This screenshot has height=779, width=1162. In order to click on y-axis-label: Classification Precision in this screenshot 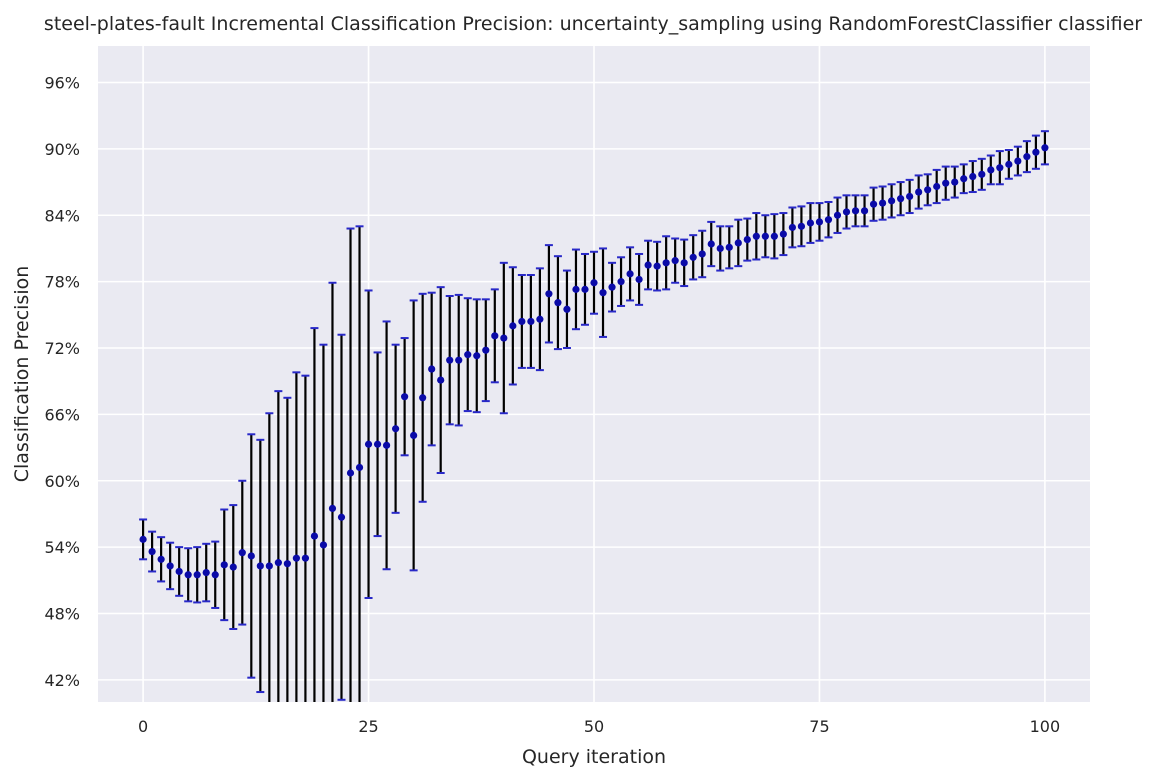, I will do `click(22, 374)`.